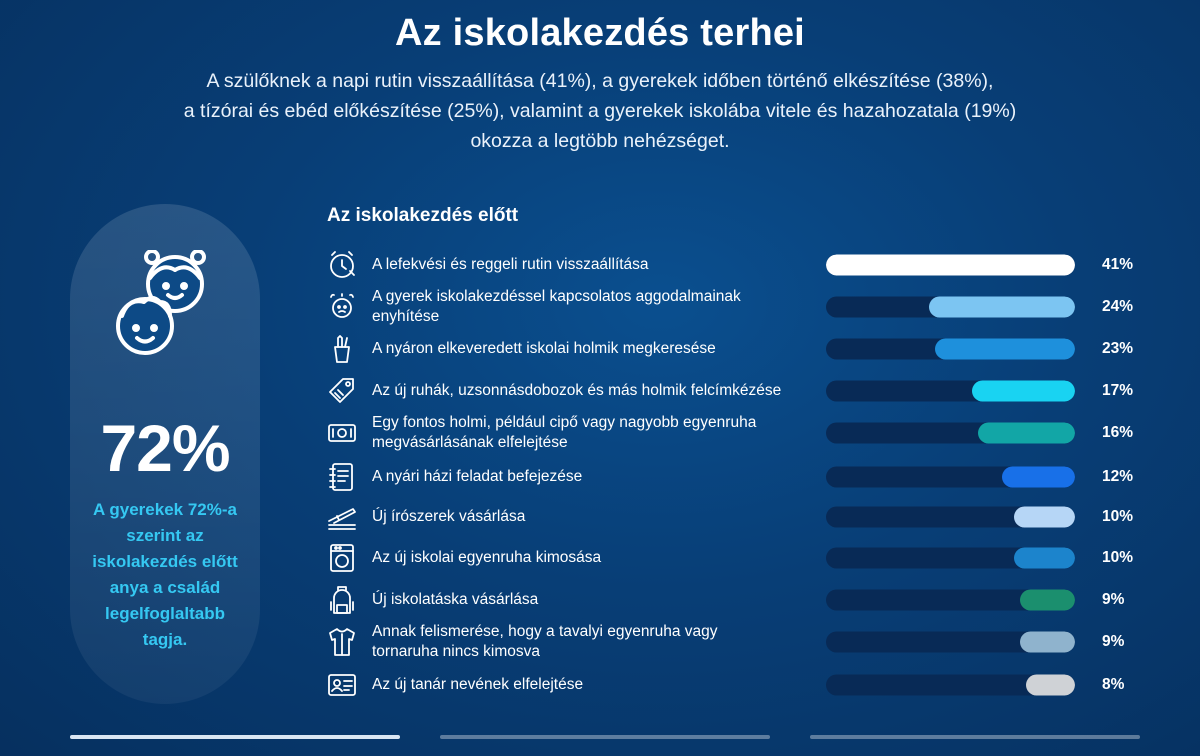 This screenshot has height=756, width=1200. What do you see at coordinates (342, 391) in the screenshot?
I see `tag-icon` at bounding box center [342, 391].